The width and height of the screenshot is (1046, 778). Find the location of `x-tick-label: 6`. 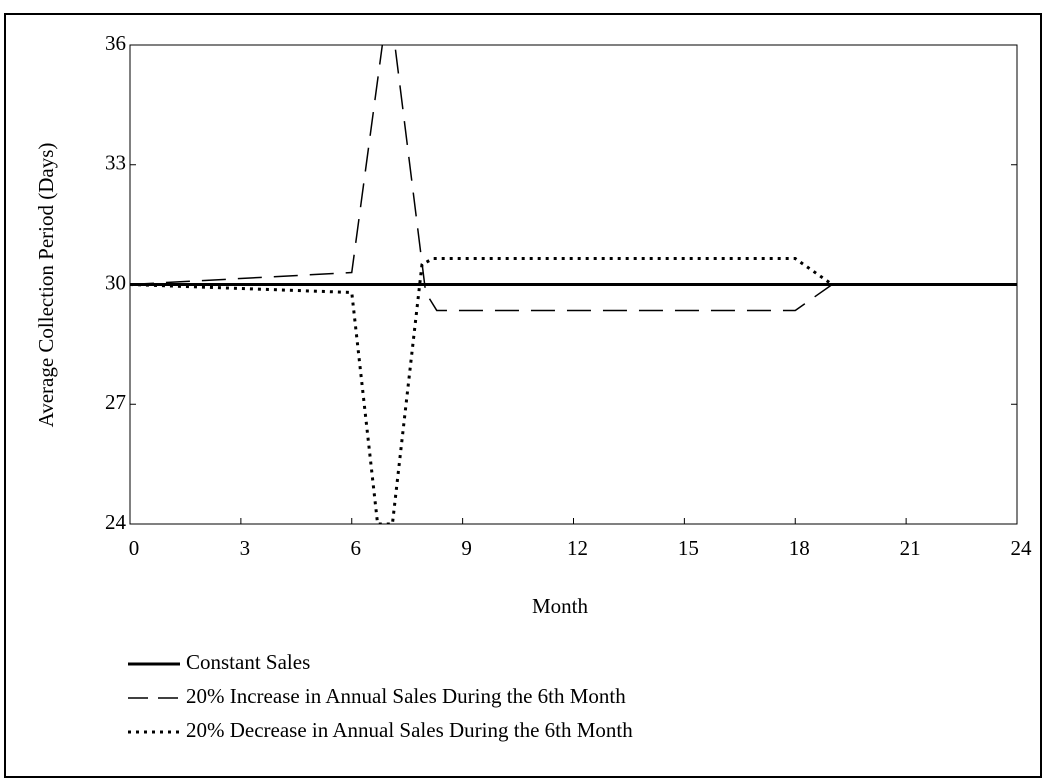

x-tick-label: 6 is located at coordinates (356, 548).